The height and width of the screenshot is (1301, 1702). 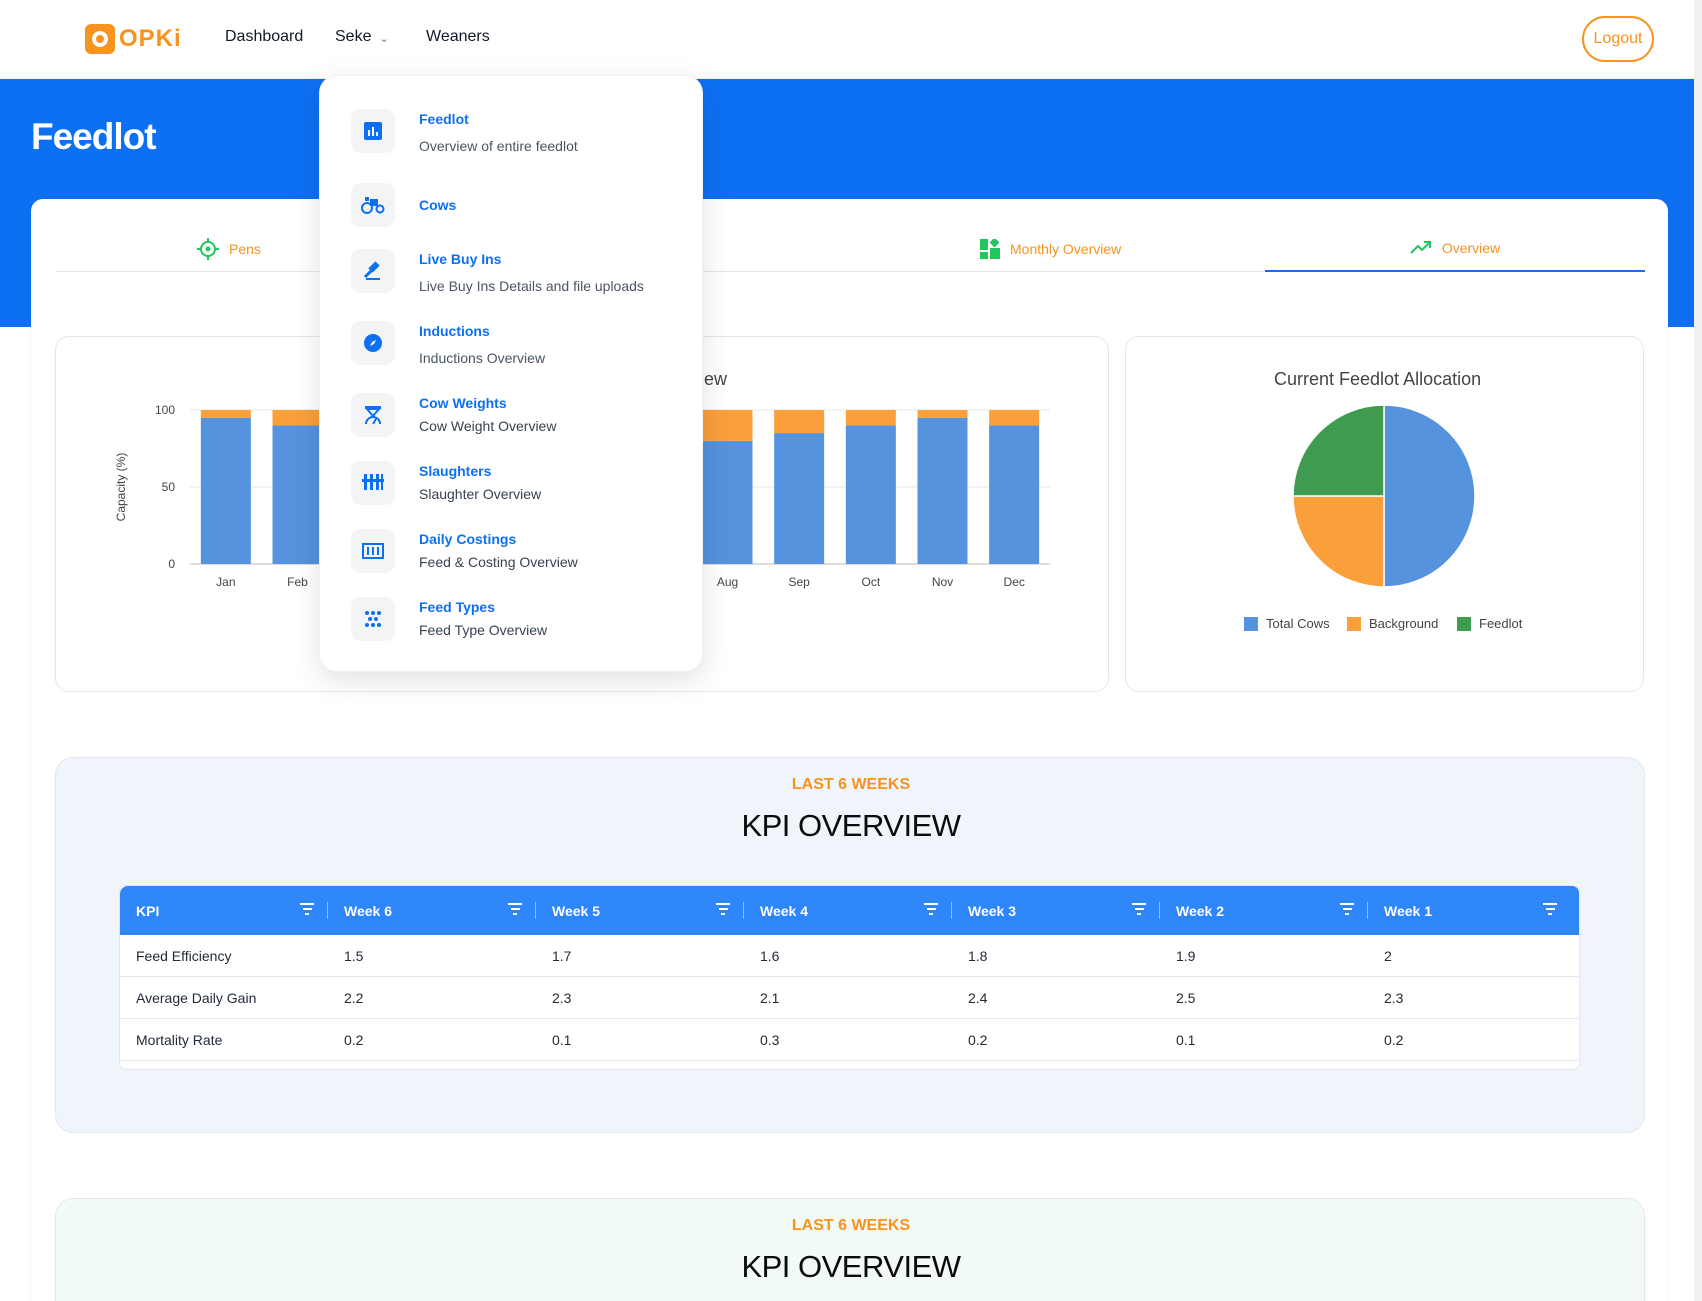 I want to click on kpi-section-2: LAST 6 WEEKS KPI OVERVIEW, so click(x=850, y=1249).